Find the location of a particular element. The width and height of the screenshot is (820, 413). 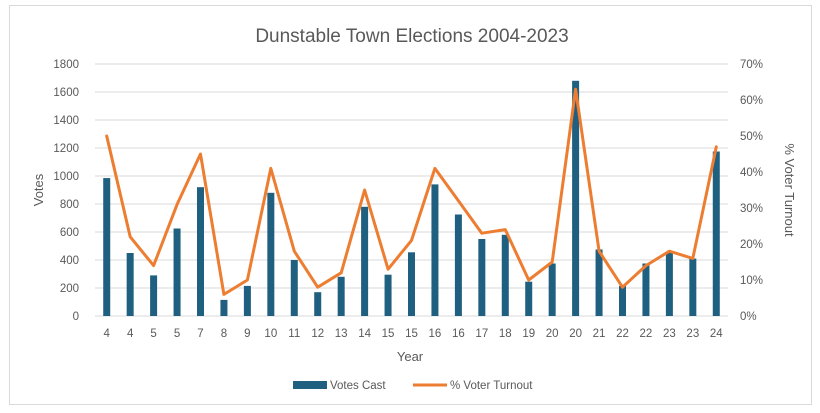

y2-tick-label: 50% is located at coordinates (751, 137).